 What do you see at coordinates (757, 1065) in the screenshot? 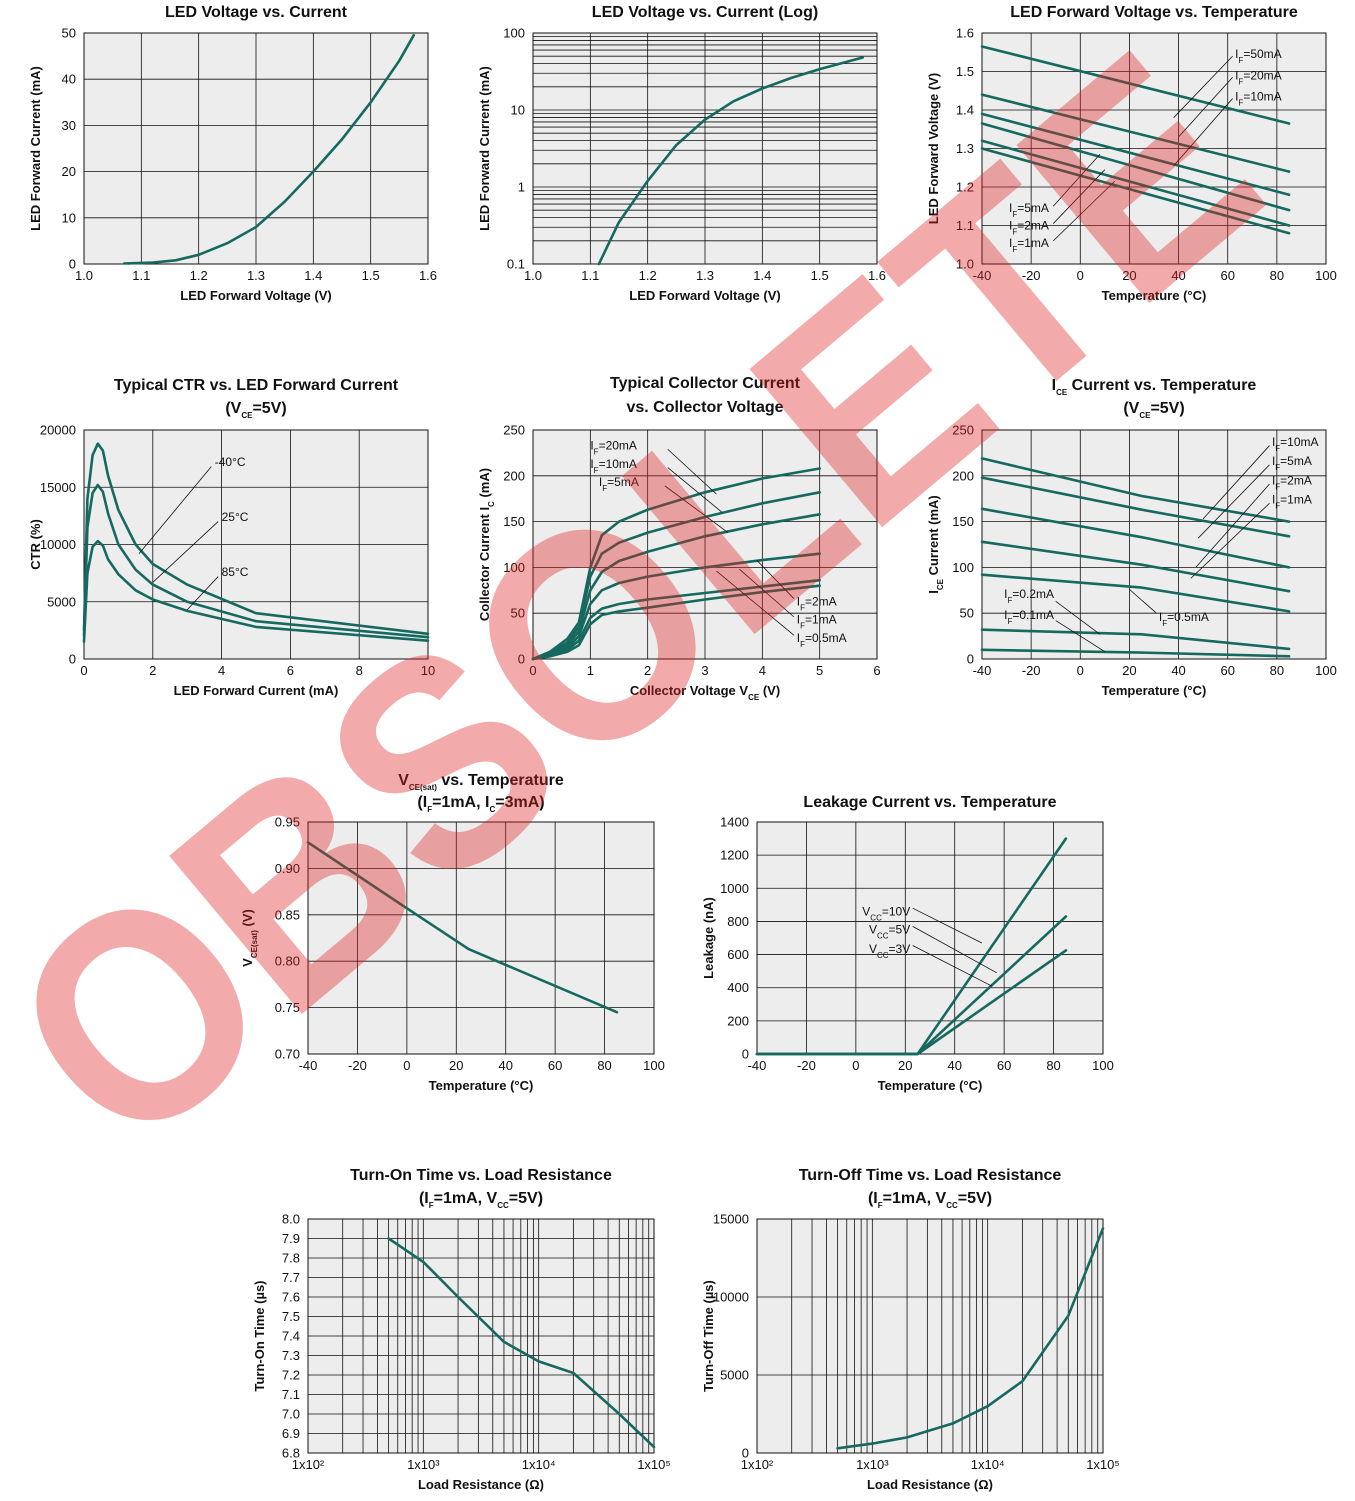
I see `x-tick-label: -40` at bounding box center [757, 1065].